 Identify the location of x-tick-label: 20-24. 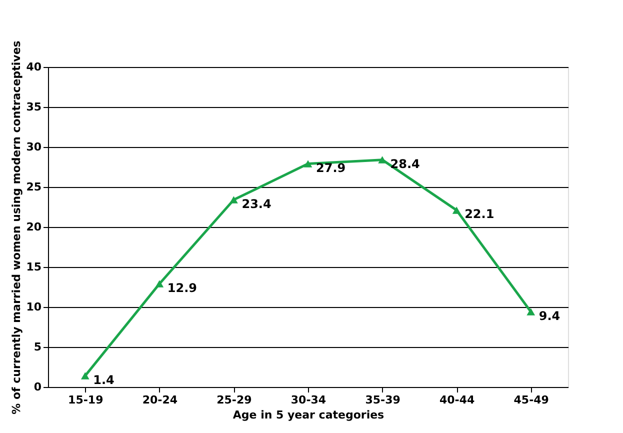
(160, 400).